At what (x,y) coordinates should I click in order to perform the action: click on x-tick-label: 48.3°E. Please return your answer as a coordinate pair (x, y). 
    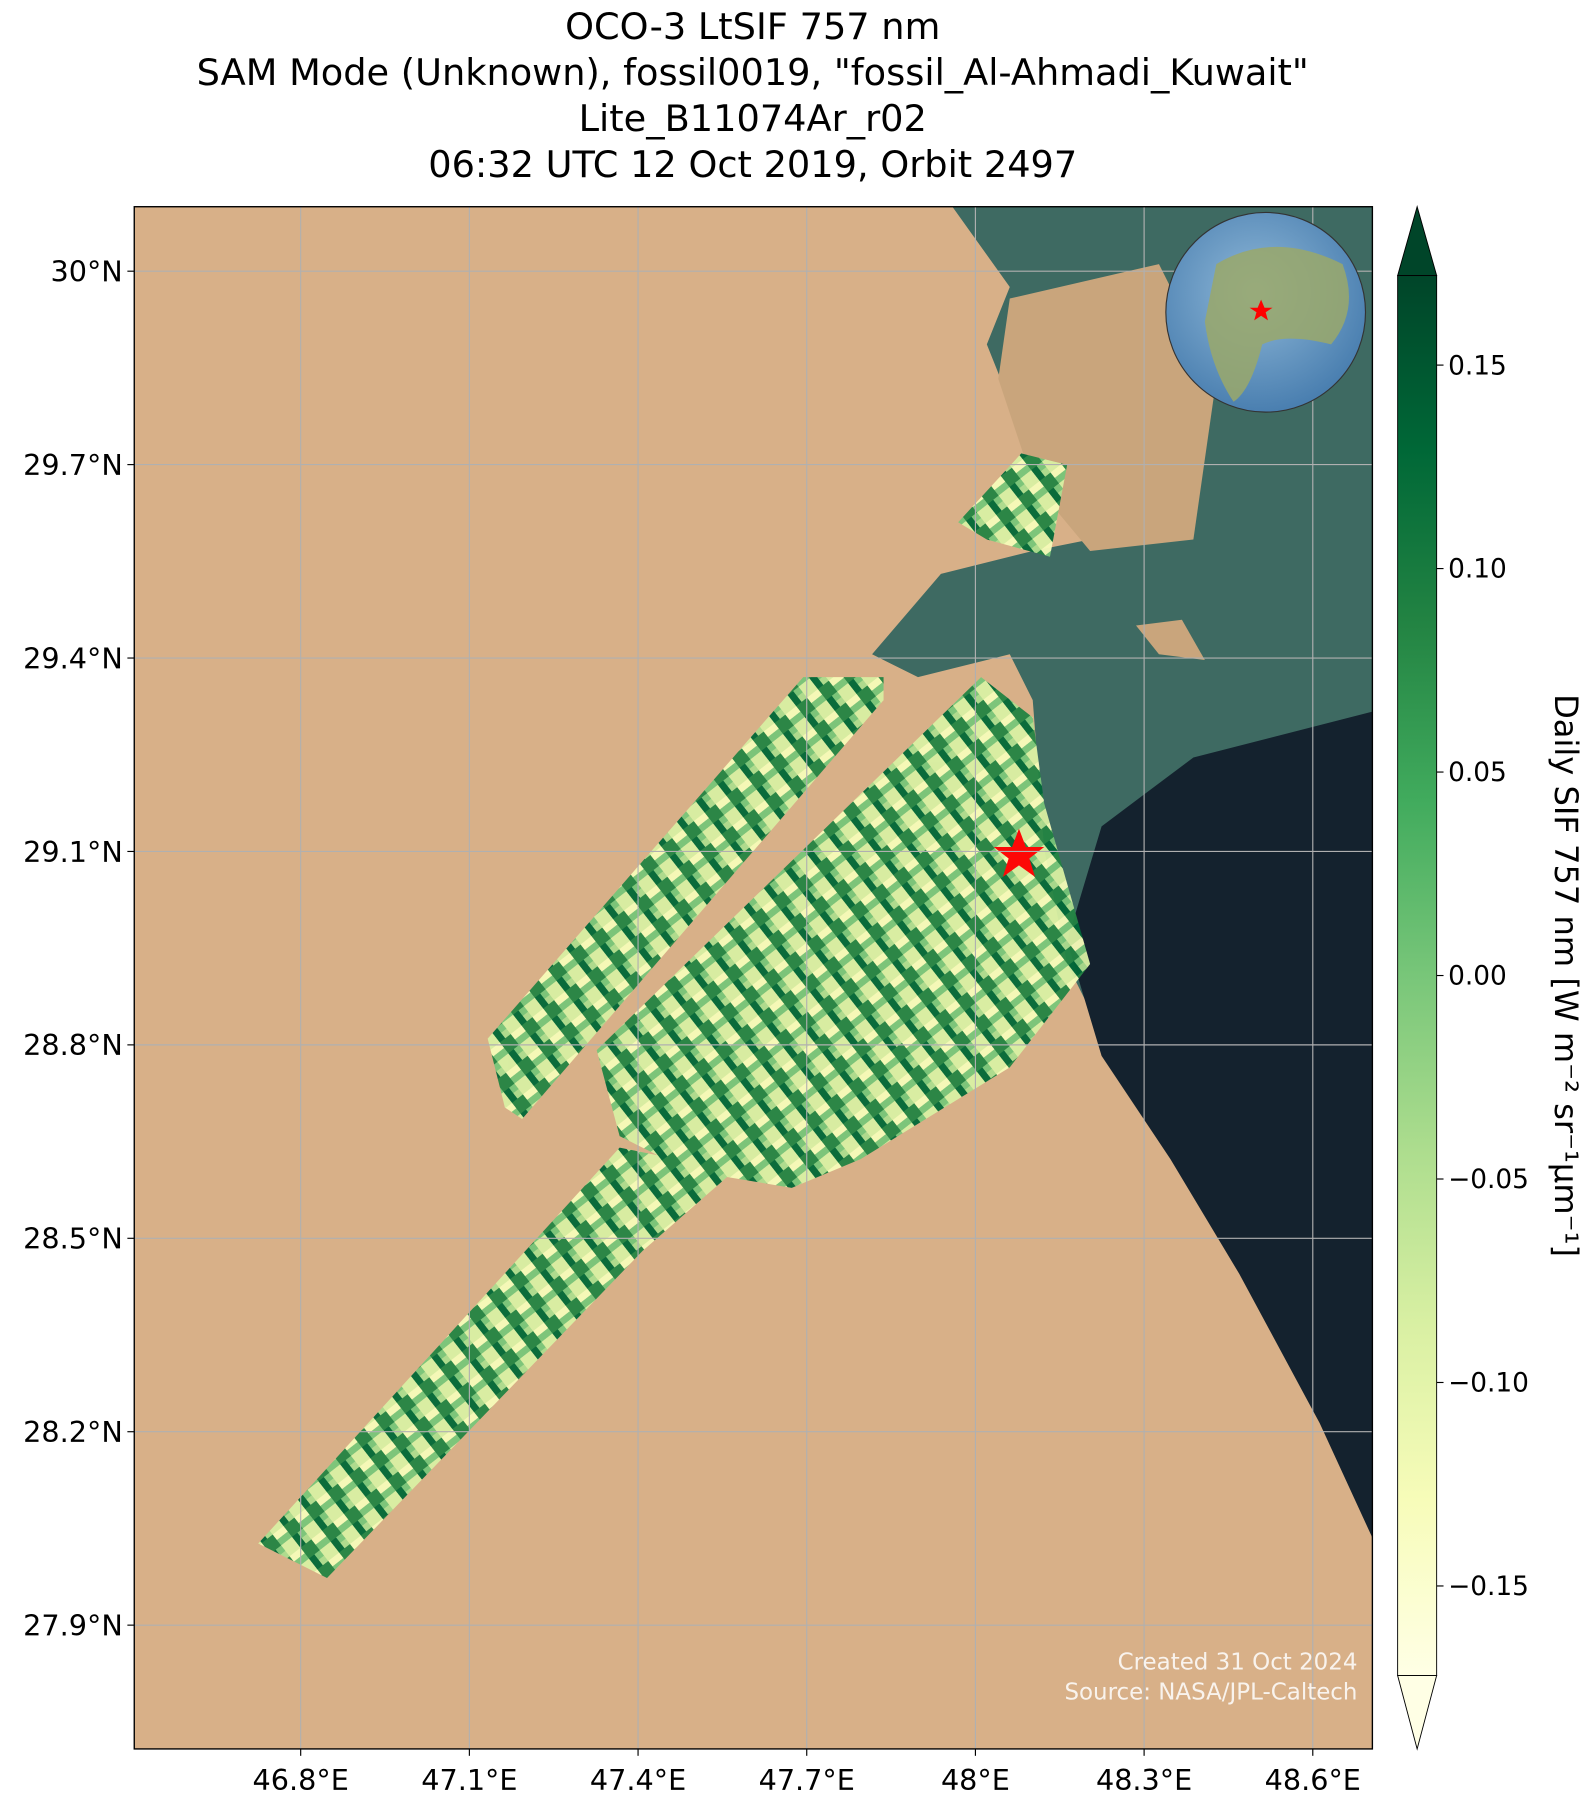
    Looking at the image, I should click on (1144, 1779).